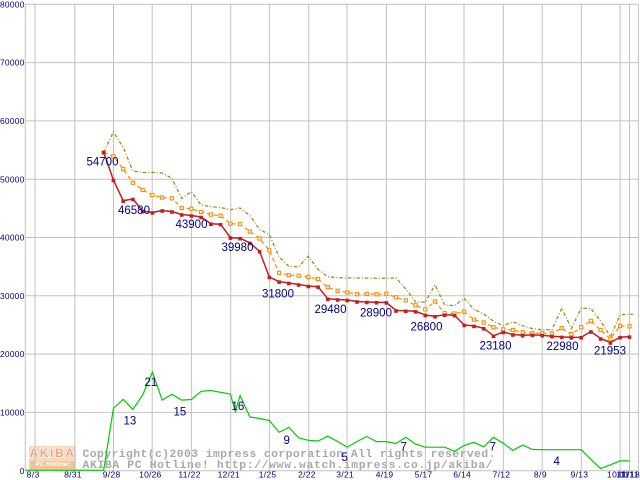  I want to click on svg-text: 21953, so click(610, 352).